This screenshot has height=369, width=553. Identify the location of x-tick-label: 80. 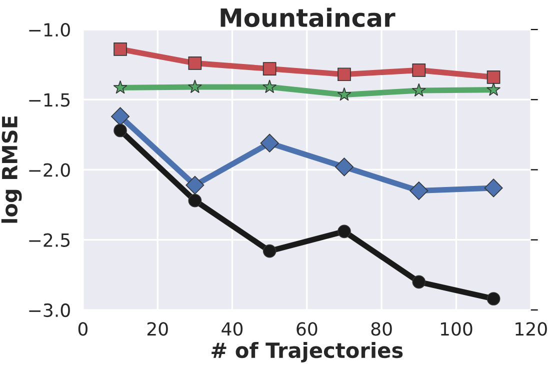
(381, 329).